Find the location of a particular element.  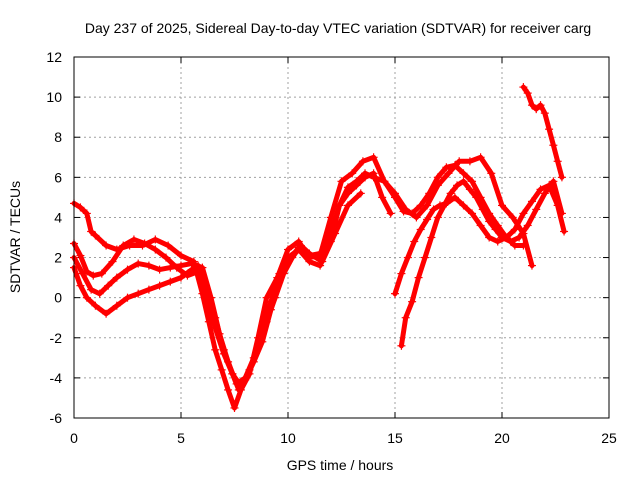

x-tick-label: 5 is located at coordinates (181, 438).